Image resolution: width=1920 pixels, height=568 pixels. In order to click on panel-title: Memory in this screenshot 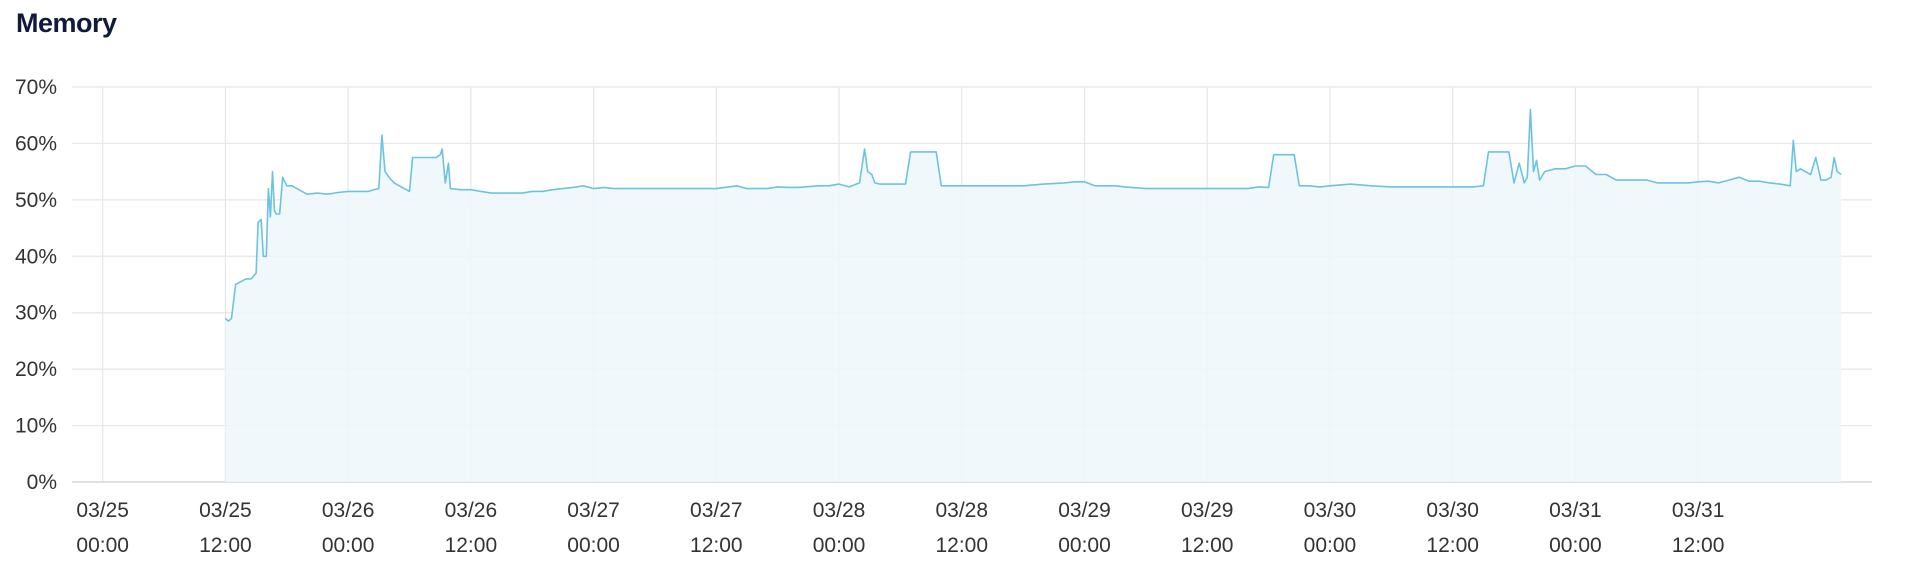, I will do `click(66, 23)`.